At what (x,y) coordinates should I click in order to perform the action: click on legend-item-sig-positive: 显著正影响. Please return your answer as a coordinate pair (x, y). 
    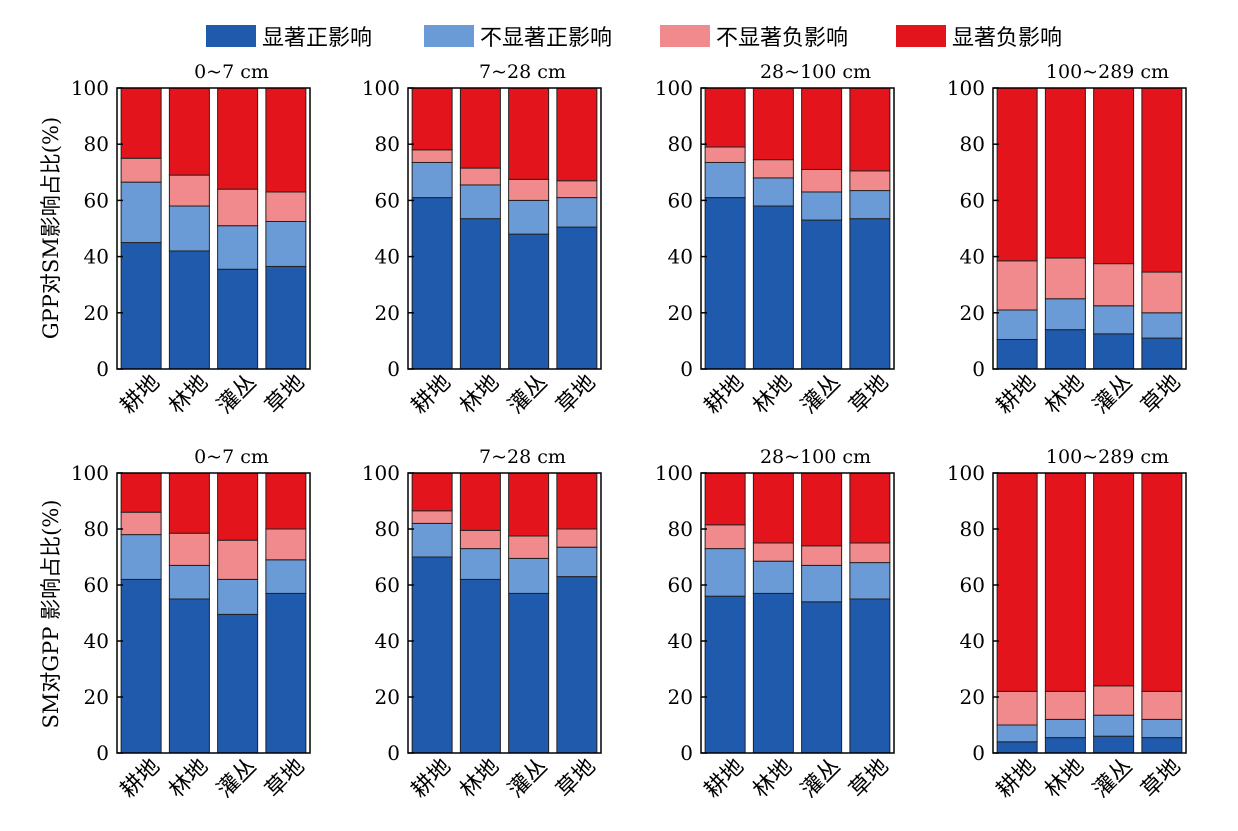
    Looking at the image, I should click on (289, 36).